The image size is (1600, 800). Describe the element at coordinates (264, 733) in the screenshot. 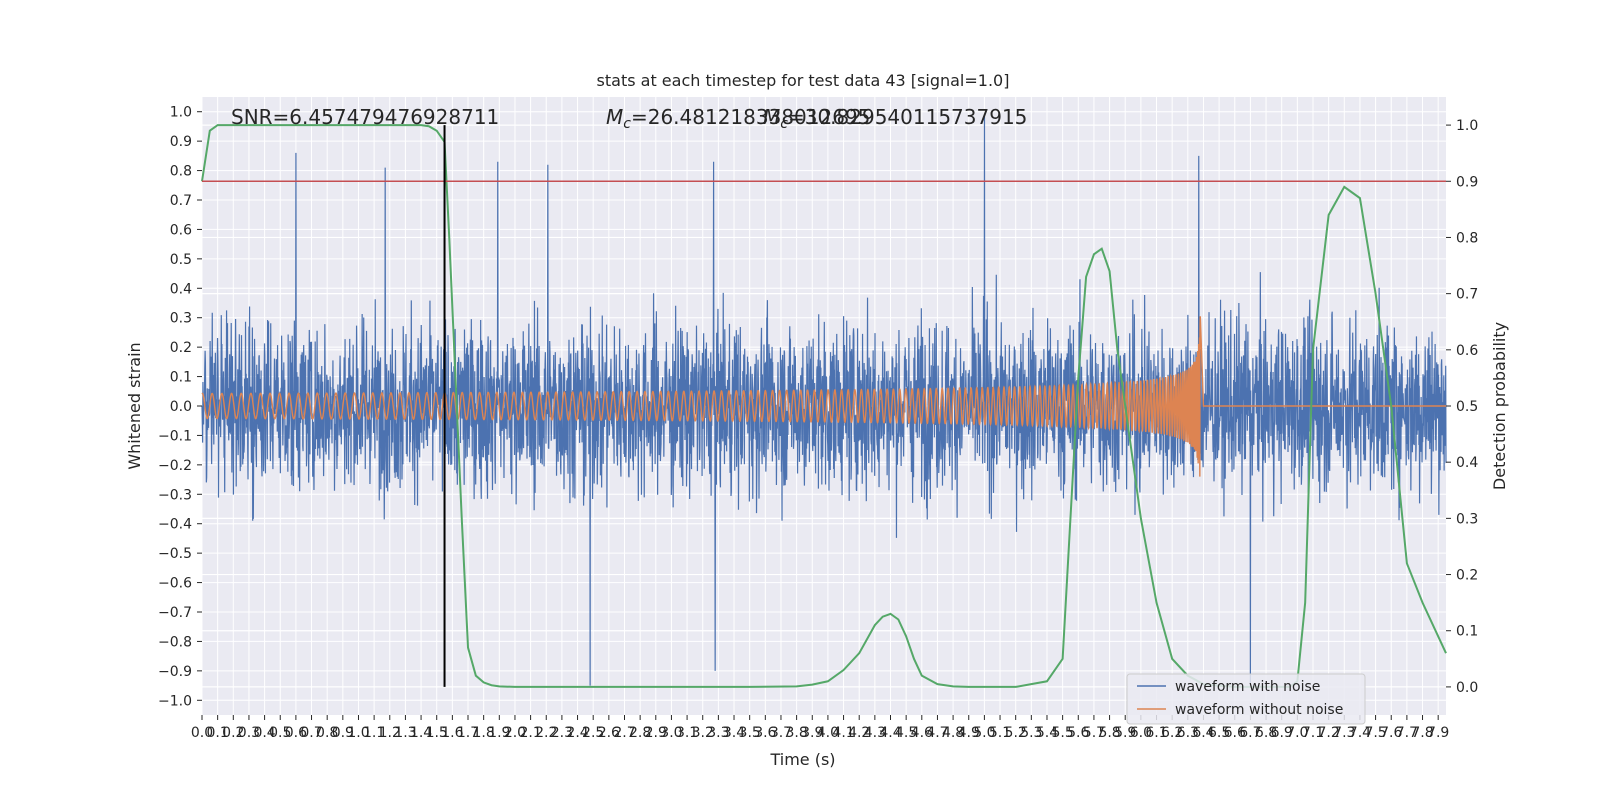

I see `x-tick-label: 0.4` at that location.